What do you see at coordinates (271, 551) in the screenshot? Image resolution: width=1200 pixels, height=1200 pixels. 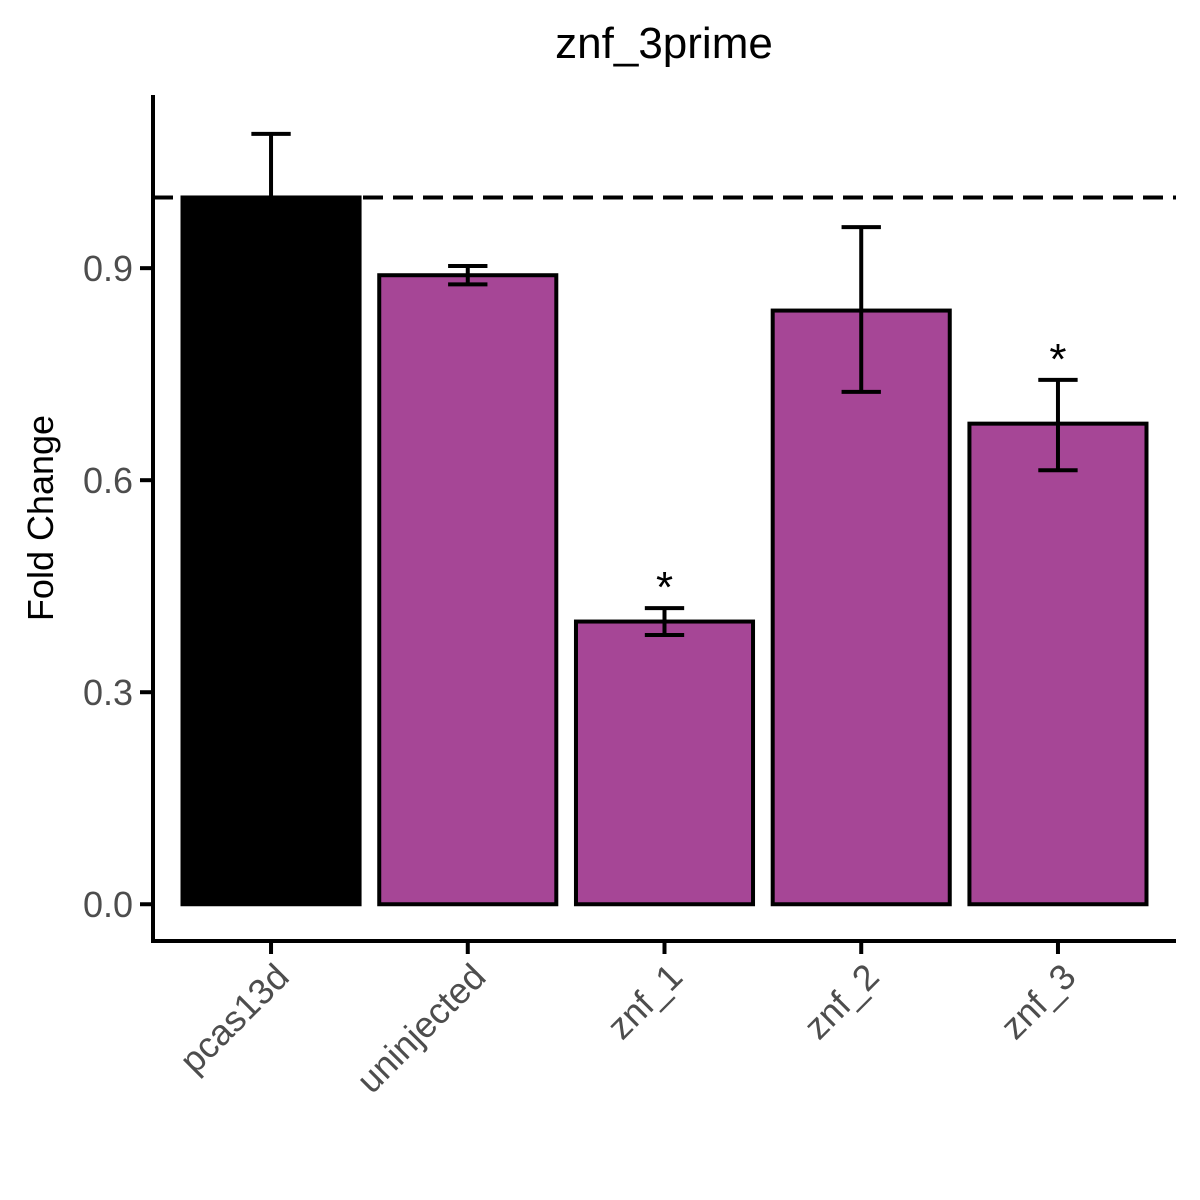 I see `bar-pcas13d` at bounding box center [271, 551].